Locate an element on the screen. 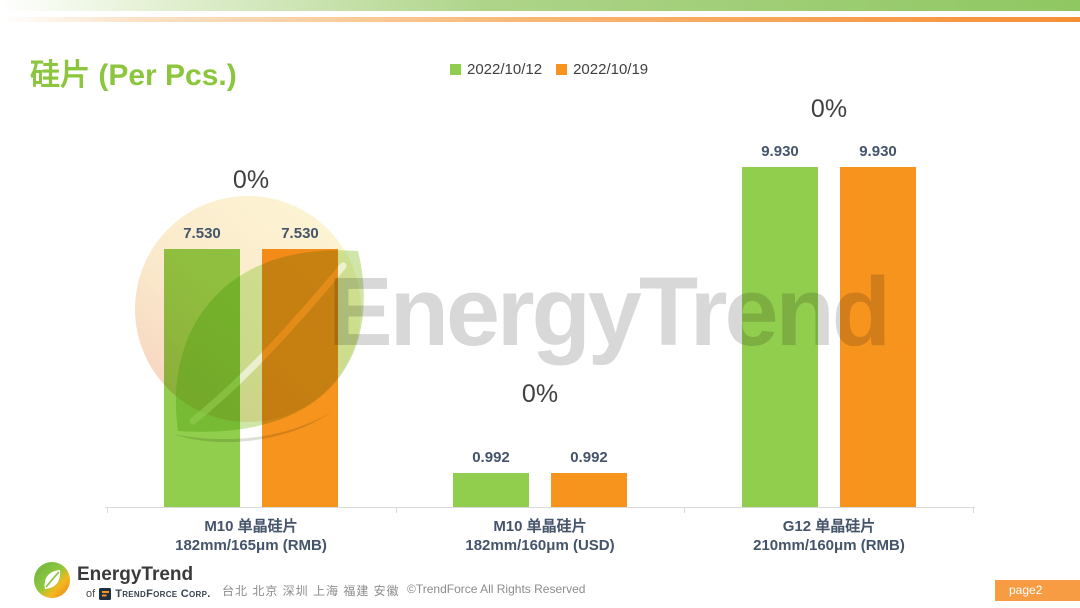 This screenshot has height=608, width=1080. legend-label-date1: 2022/10/12 is located at coordinates (505, 69).